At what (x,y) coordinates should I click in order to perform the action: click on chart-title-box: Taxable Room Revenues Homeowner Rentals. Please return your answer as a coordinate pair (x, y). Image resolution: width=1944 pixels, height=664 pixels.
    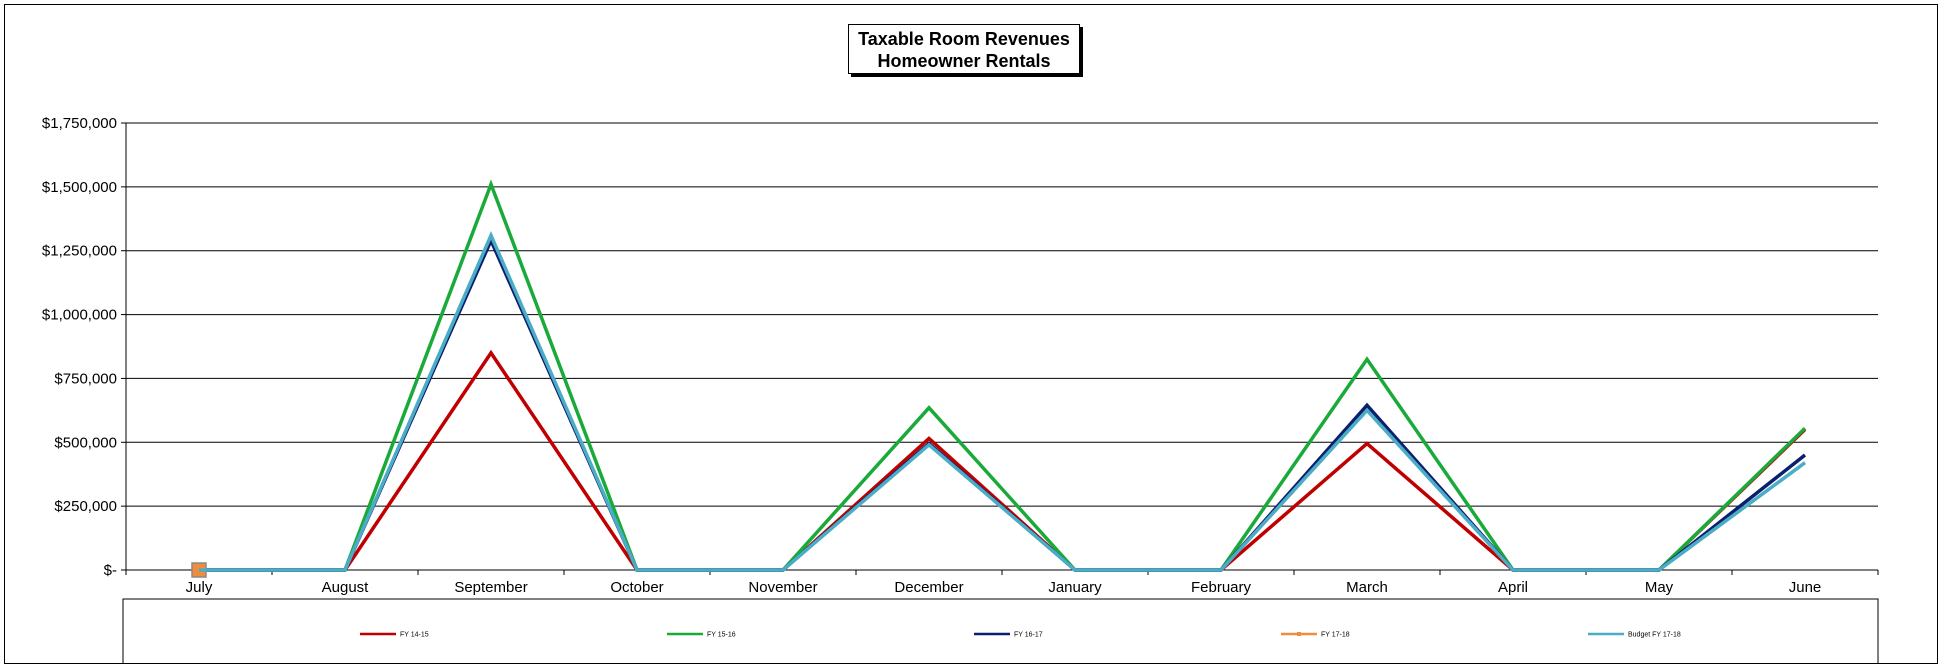
    Looking at the image, I should click on (964, 49).